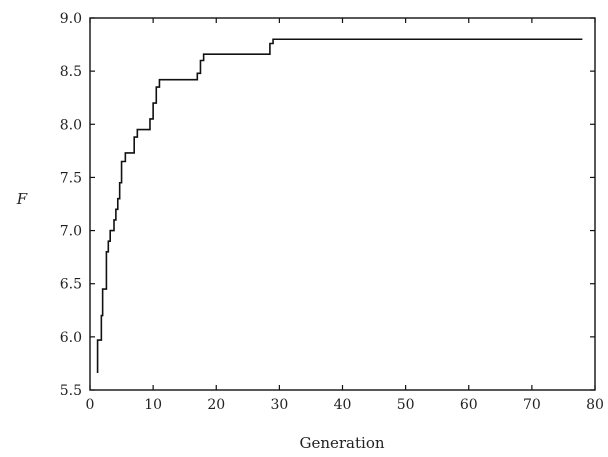 Image resolution: width=608 pixels, height=457 pixels. Describe the element at coordinates (532, 405) in the screenshot. I see `x-tick-label: 70` at that location.